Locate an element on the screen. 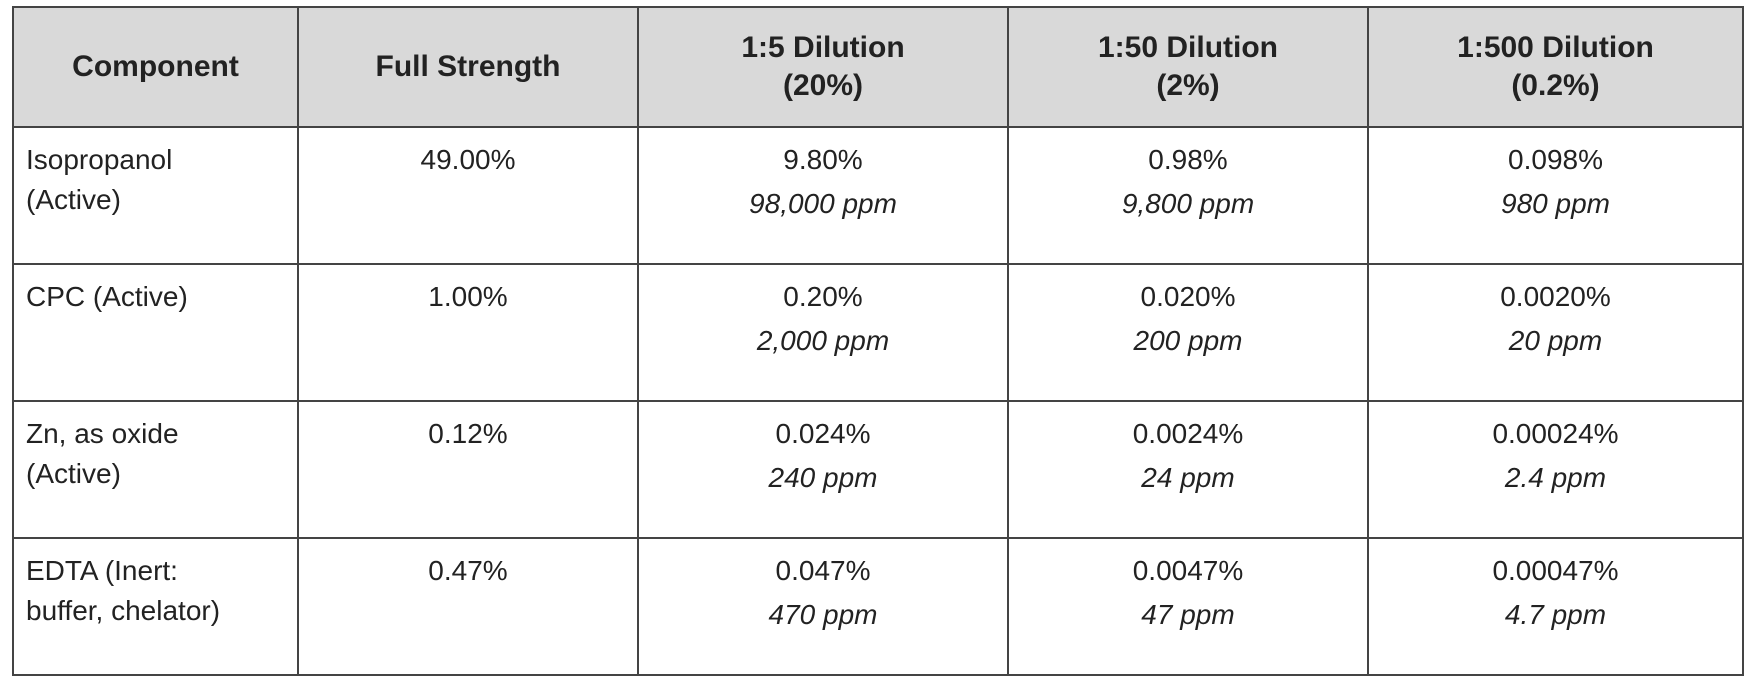 The image size is (1756, 676). header-sublabel: (2%) is located at coordinates (1188, 85).